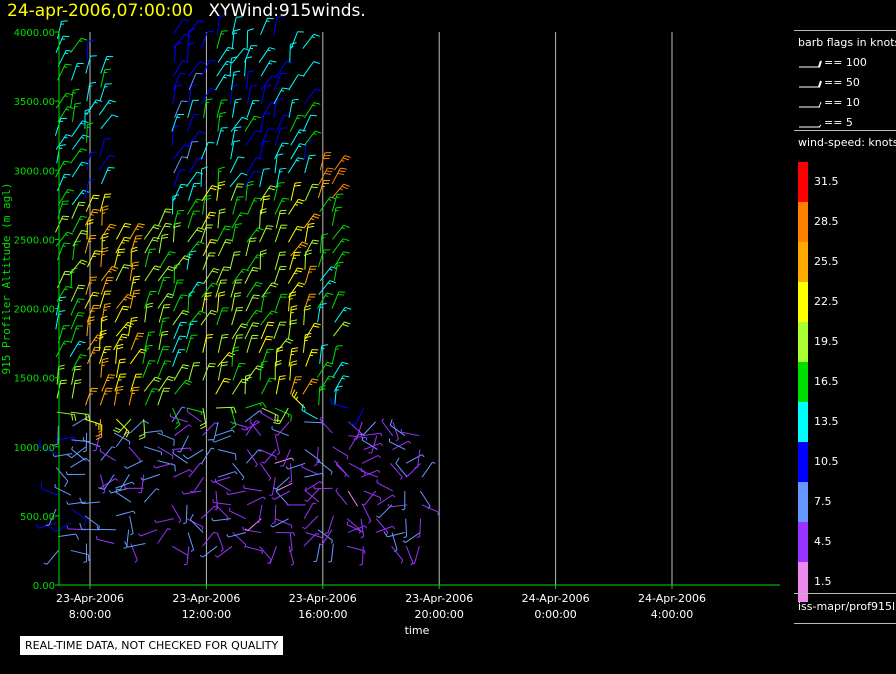 Image resolution: width=896 pixels, height=674 pixels. Describe the element at coordinates (823, 581) in the screenshot. I see `colorbar-label: 1.5` at that location.